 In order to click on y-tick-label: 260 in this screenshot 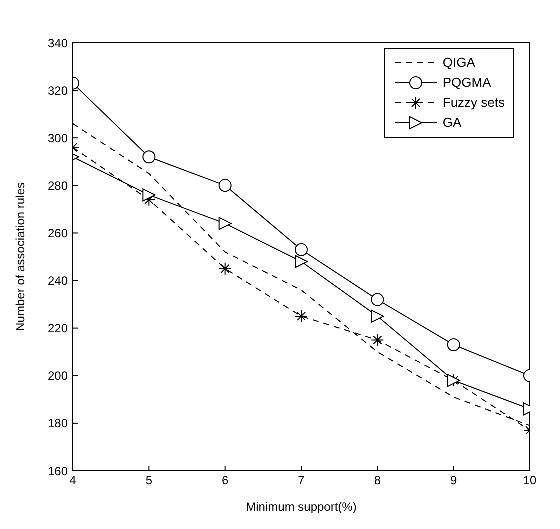, I will do `click(58, 233)`.